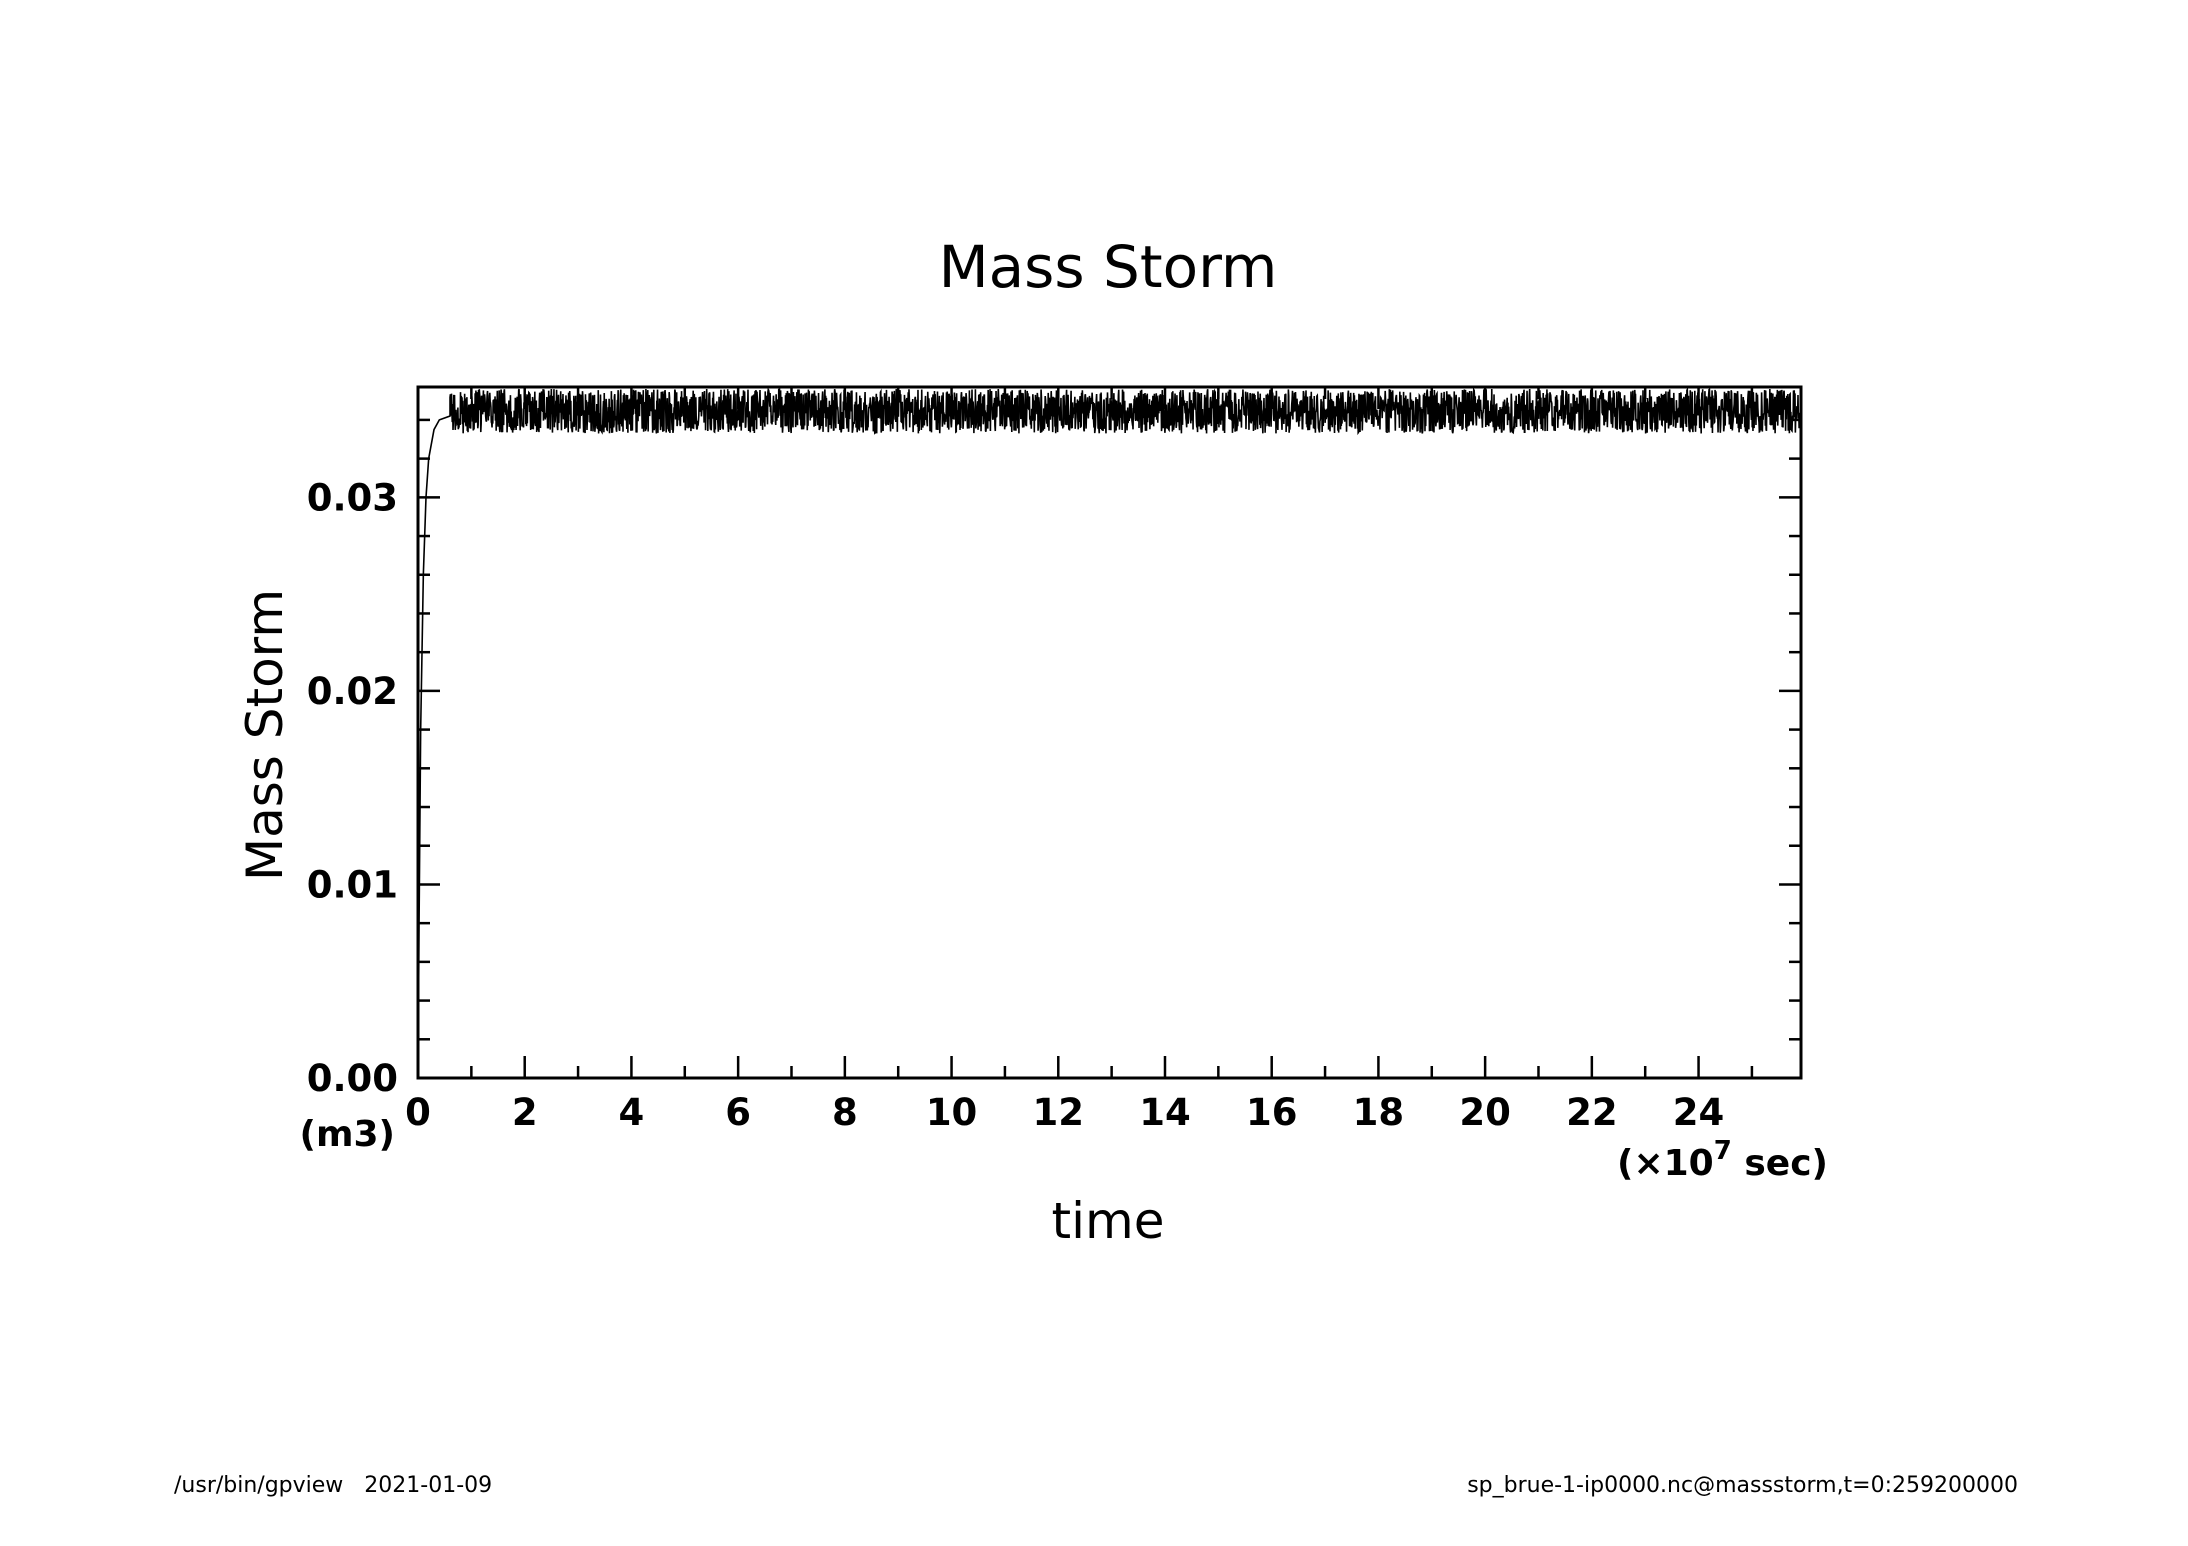 The image size is (2188, 1546). I want to click on y-tick-label: 0.02, so click(352, 691).